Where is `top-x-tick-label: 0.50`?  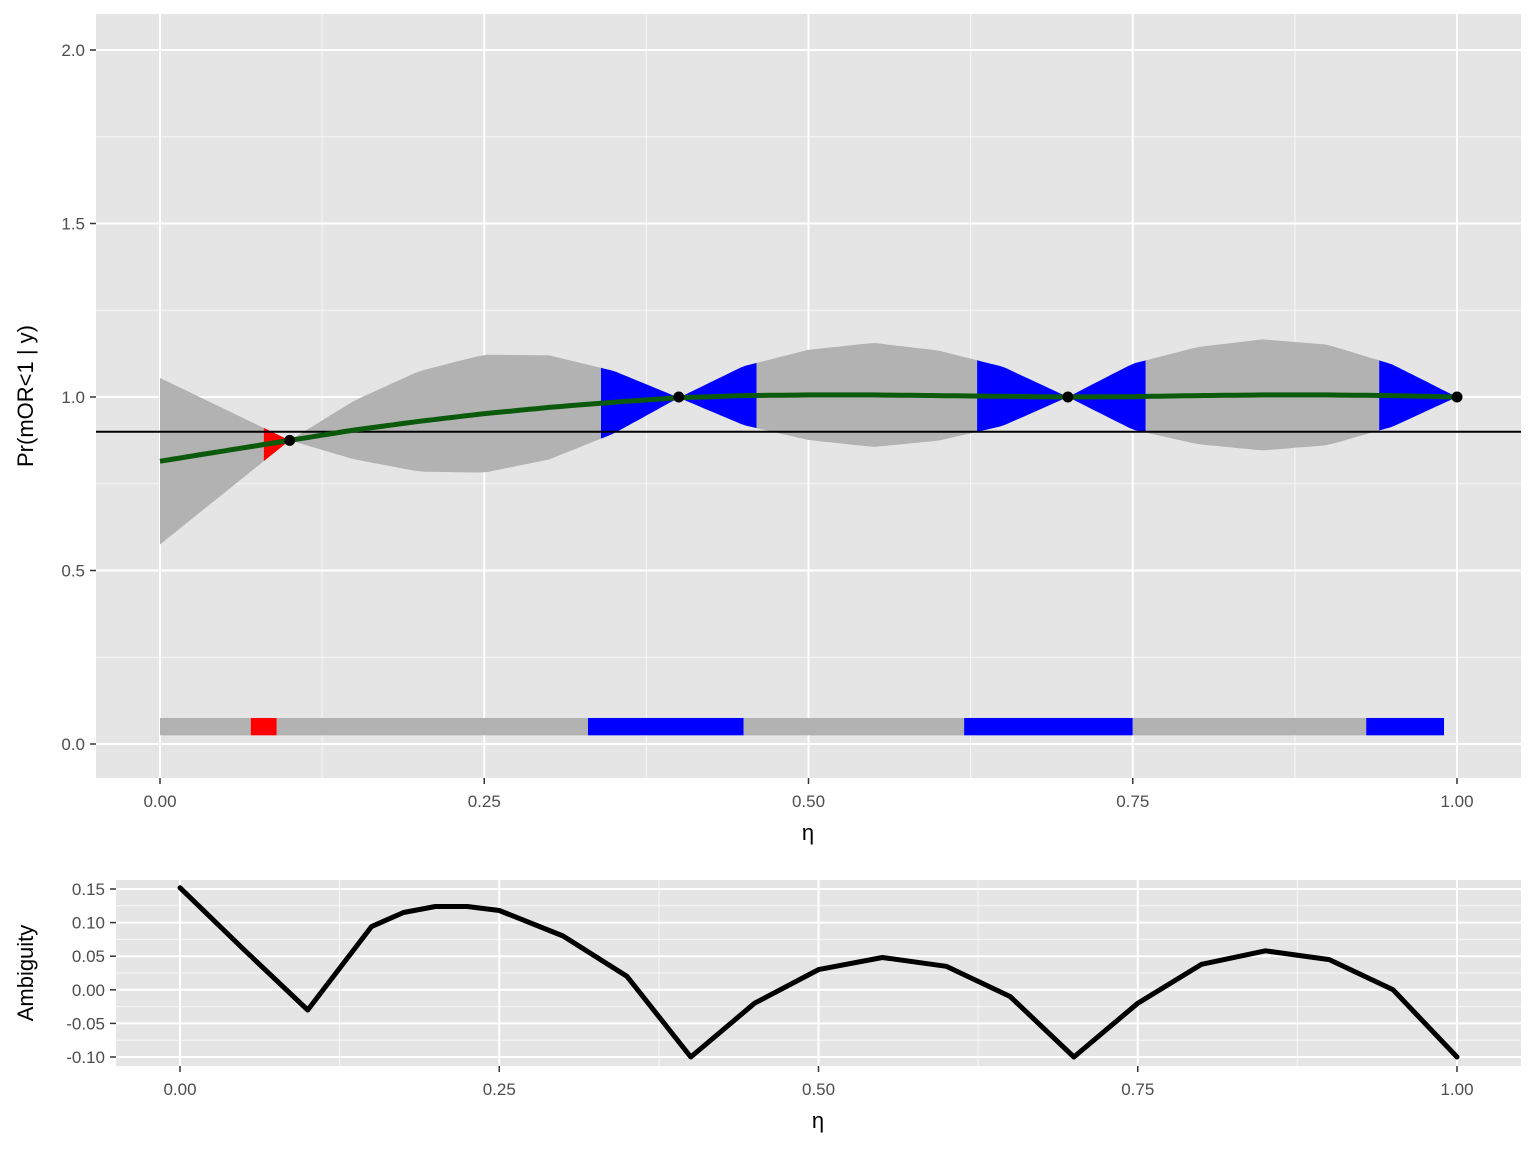 top-x-tick-label: 0.50 is located at coordinates (808, 801).